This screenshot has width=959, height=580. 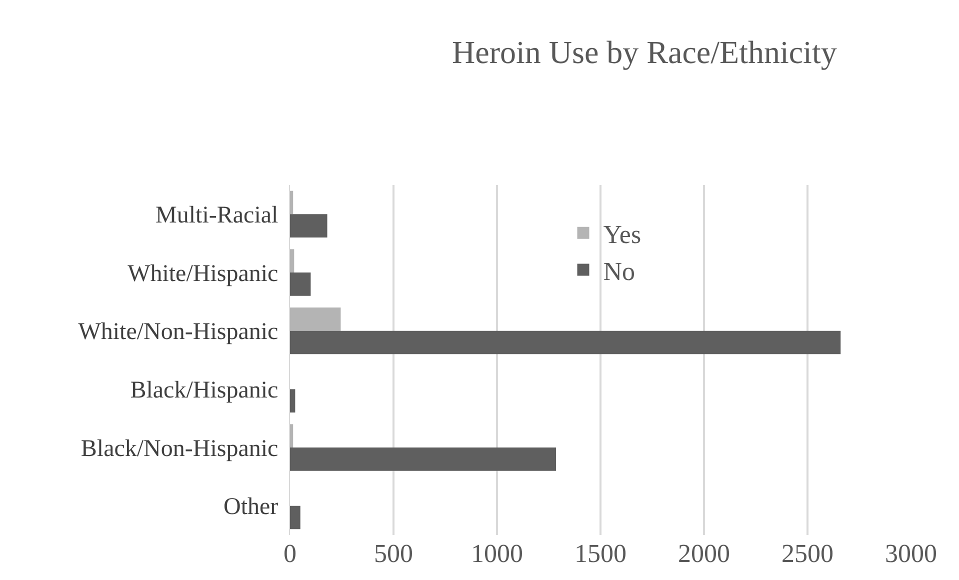 What do you see at coordinates (251, 507) in the screenshot?
I see `y-tick-label: Other` at bounding box center [251, 507].